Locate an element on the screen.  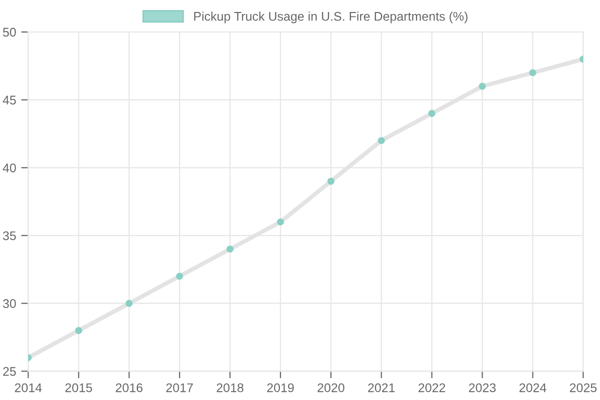
x-tick-label: 2020 is located at coordinates (331, 387).